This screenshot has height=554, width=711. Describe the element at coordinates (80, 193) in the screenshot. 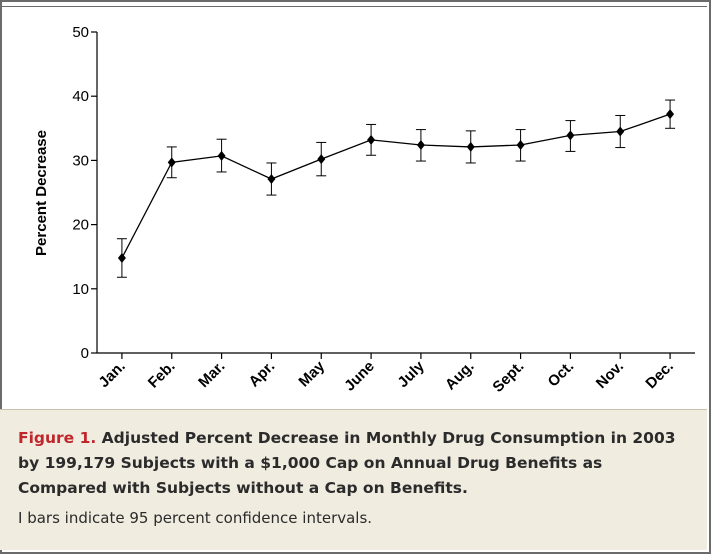

I see `y-tick-labels: 0 10 20 30 40 50` at that location.